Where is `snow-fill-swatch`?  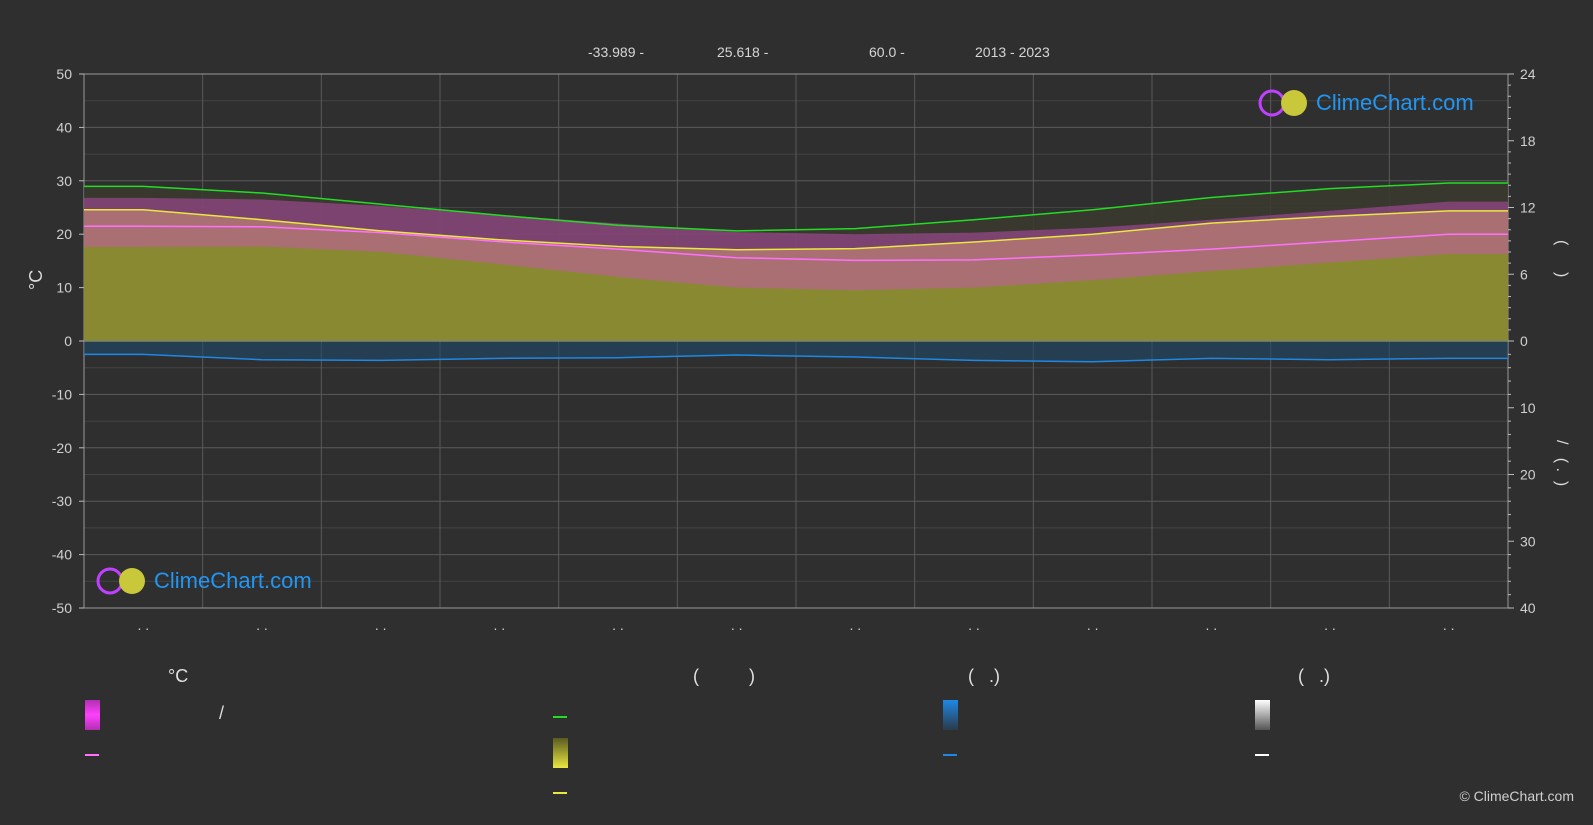
snow-fill-swatch is located at coordinates (1262, 715).